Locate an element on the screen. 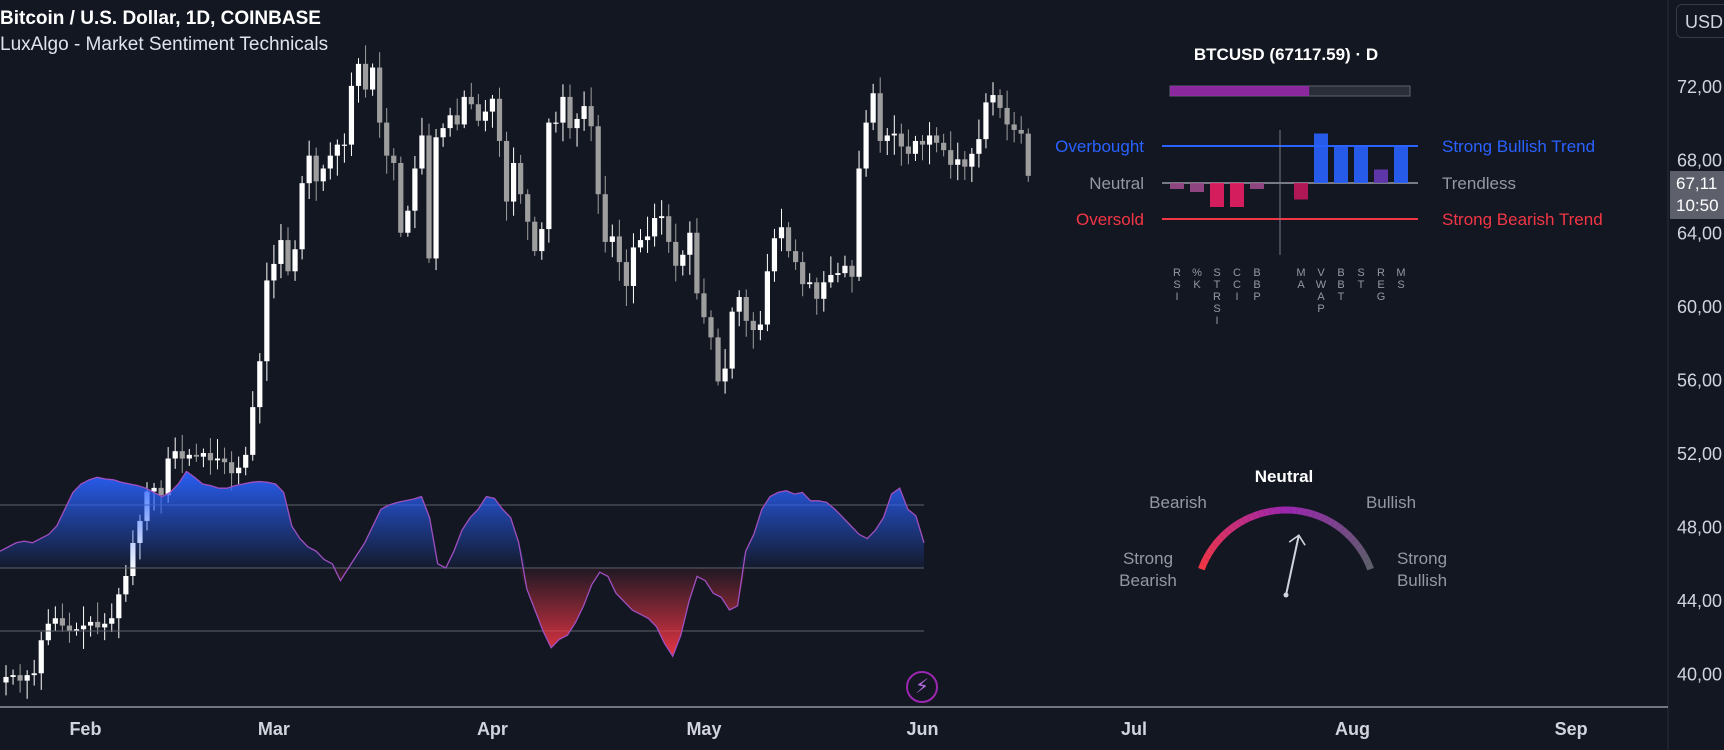 Image resolution: width=1724 pixels, height=750 pixels. indicator-name: LuxAlgo - Market Sentiment Technicals is located at coordinates (164, 44).